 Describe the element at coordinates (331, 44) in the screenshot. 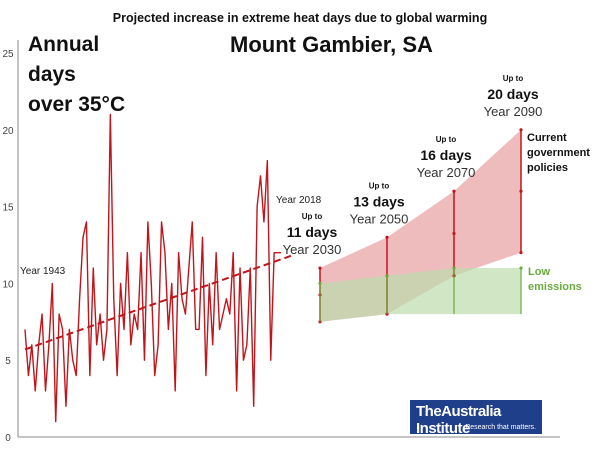

I see `location-label: Mount Gambier, SA` at that location.